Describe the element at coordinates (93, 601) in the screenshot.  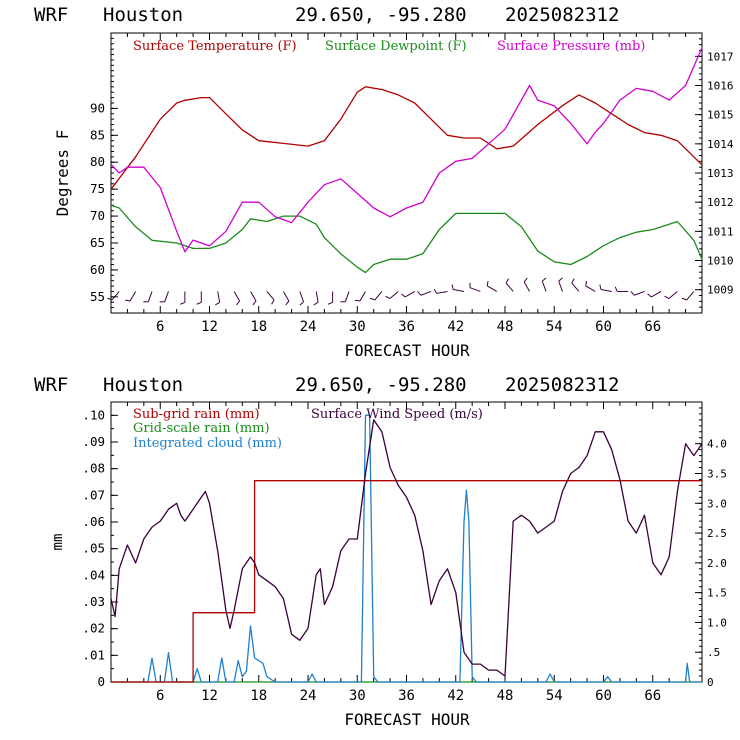
I see `chart2-y-tick-label: .03` at that location.